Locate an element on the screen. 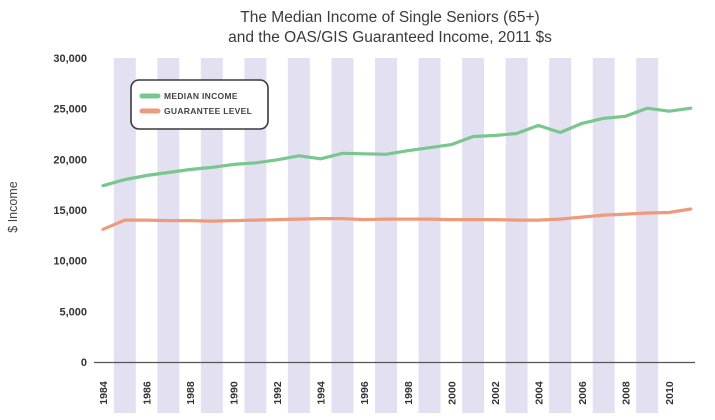  year-band-1987 is located at coordinates (168, 235).